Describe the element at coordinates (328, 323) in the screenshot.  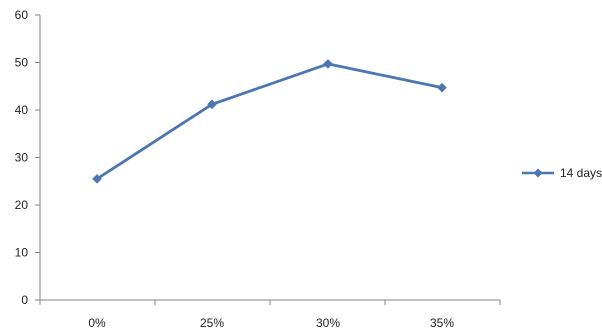
I see `x-tick-label: 30%` at that location.